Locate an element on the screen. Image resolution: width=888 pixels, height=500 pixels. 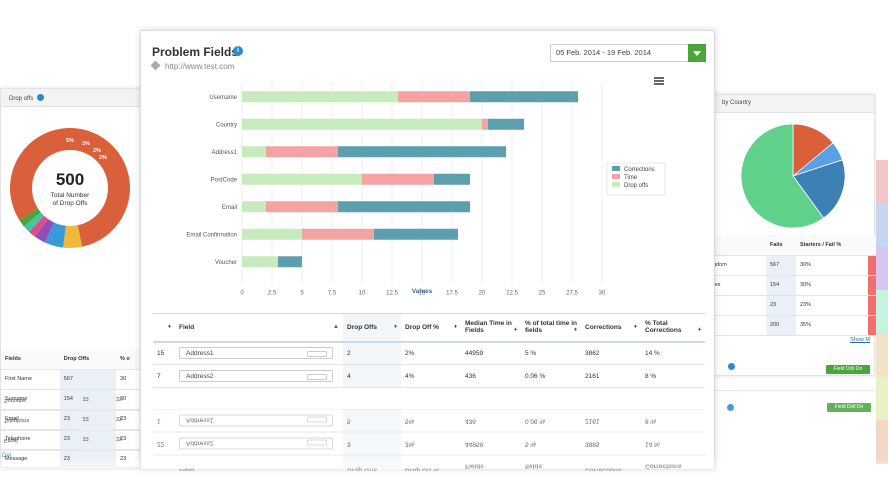
field-name-input: Address2 is located at coordinates (256, 376).